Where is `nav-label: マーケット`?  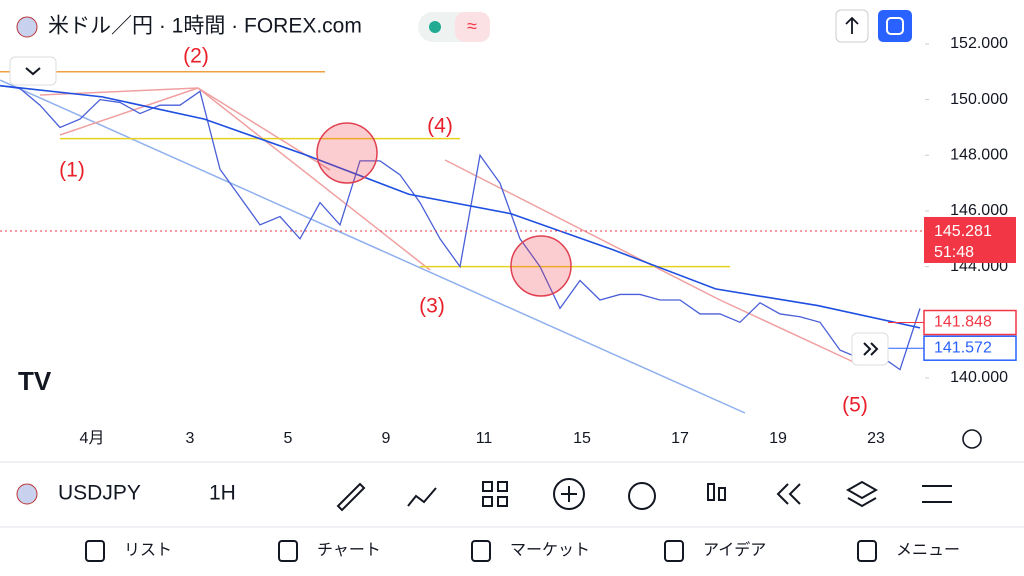
nav-label: マーケット is located at coordinates (550, 550).